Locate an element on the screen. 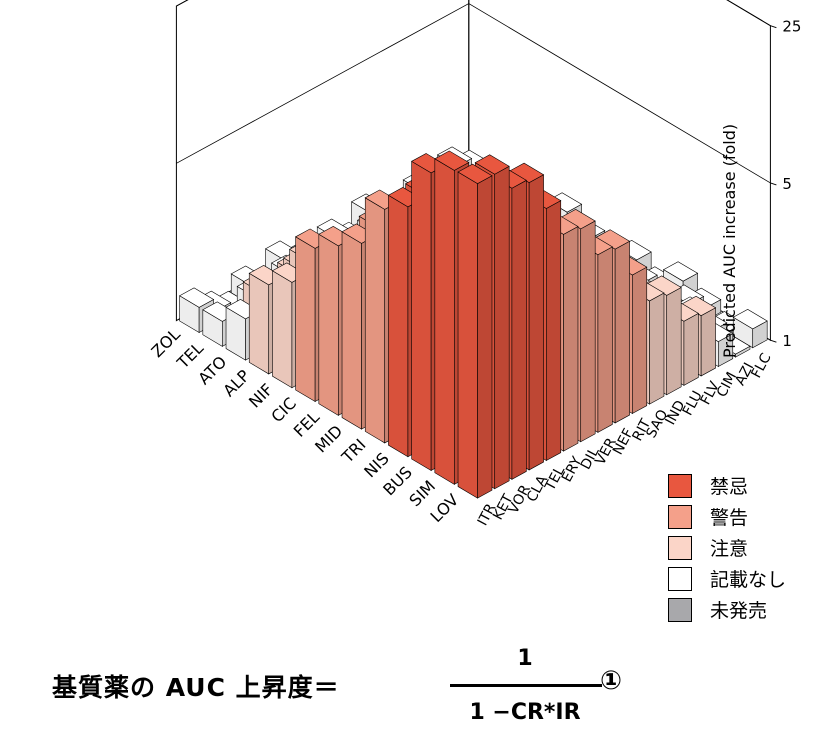 This screenshot has width=831, height=735. fraction-bar is located at coordinates (526, 685).